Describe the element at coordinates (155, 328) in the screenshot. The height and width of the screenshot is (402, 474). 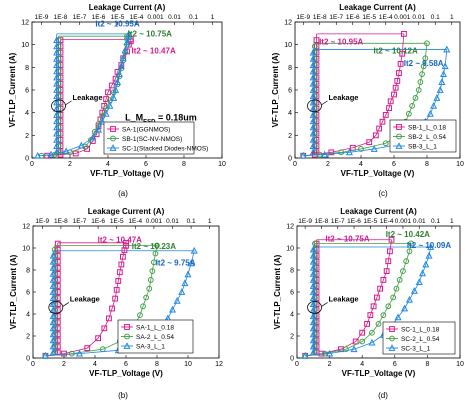
I see `legend-entry: SA-1_L_0.18` at that location.